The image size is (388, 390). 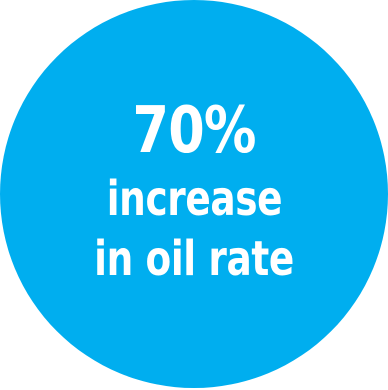 What do you see at coordinates (194, 259) in the screenshot?
I see `stat-caption-line-2: in oil rate` at bounding box center [194, 259].